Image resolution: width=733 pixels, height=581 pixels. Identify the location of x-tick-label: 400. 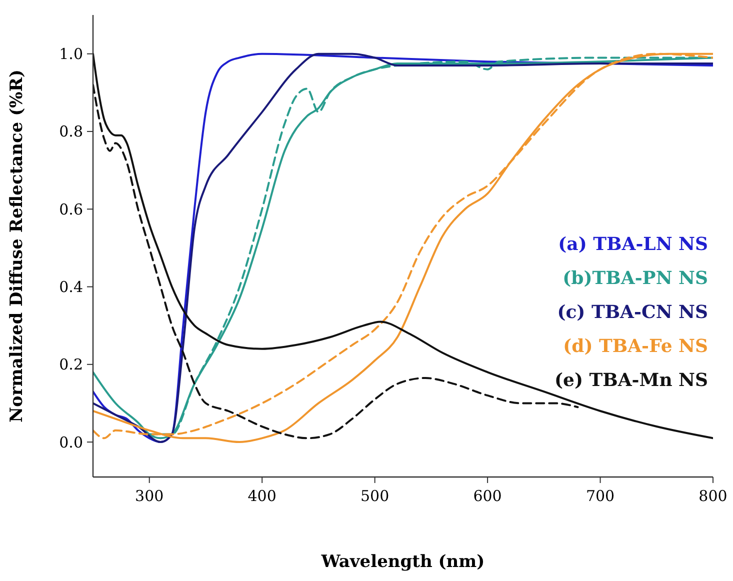
(262, 496).